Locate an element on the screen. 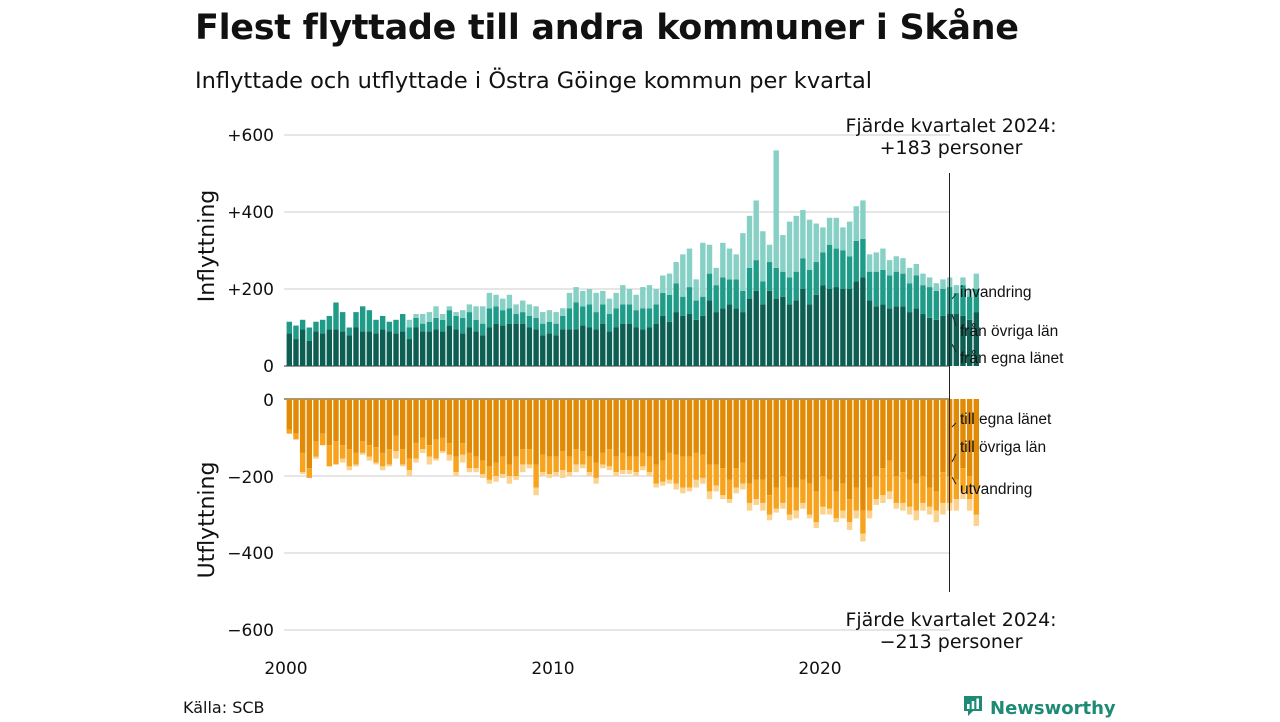 The image size is (1280, 722). legend-label-invandring: invandring is located at coordinates (996, 292).